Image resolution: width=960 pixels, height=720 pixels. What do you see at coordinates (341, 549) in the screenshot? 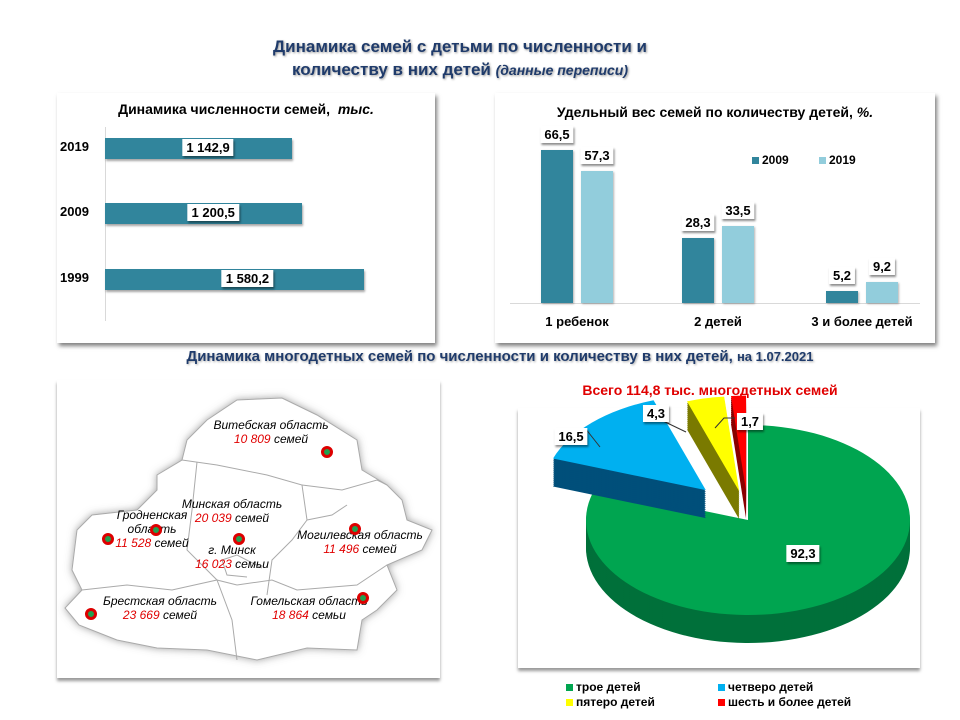
I see `region-count: 11 496` at bounding box center [341, 549].